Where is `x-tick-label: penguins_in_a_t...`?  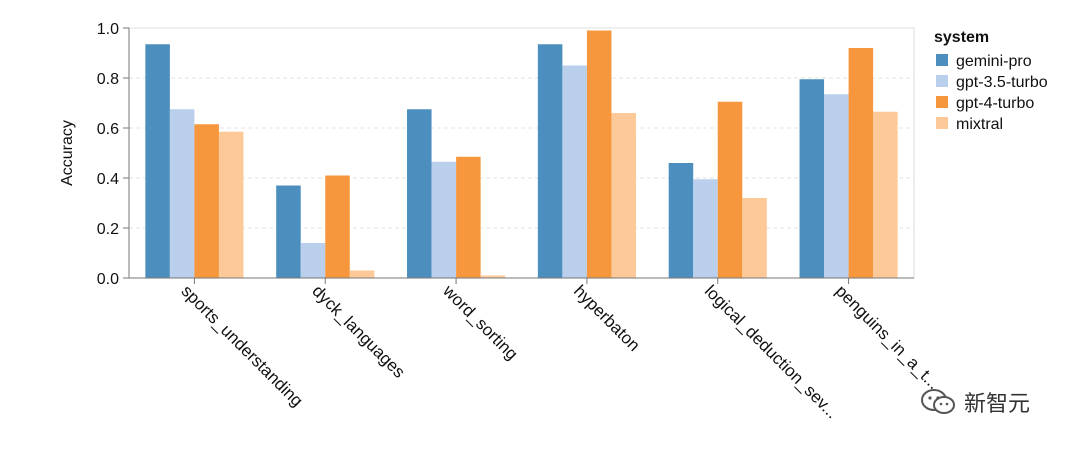
x-tick-label: penguins_in_a_t... is located at coordinates (888, 337).